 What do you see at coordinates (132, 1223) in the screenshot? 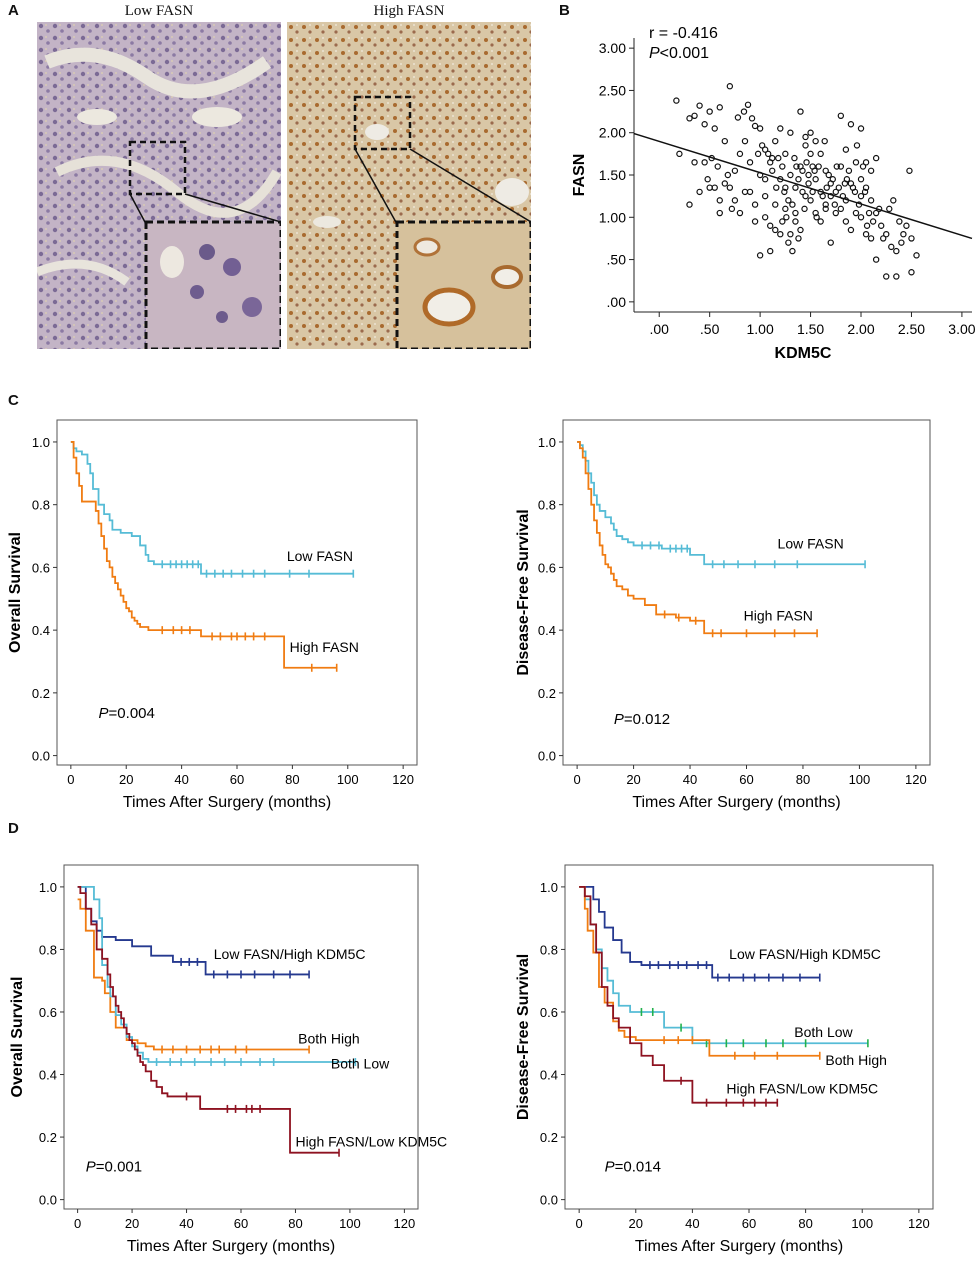
I see `x-tick-label: 20` at bounding box center [132, 1223].